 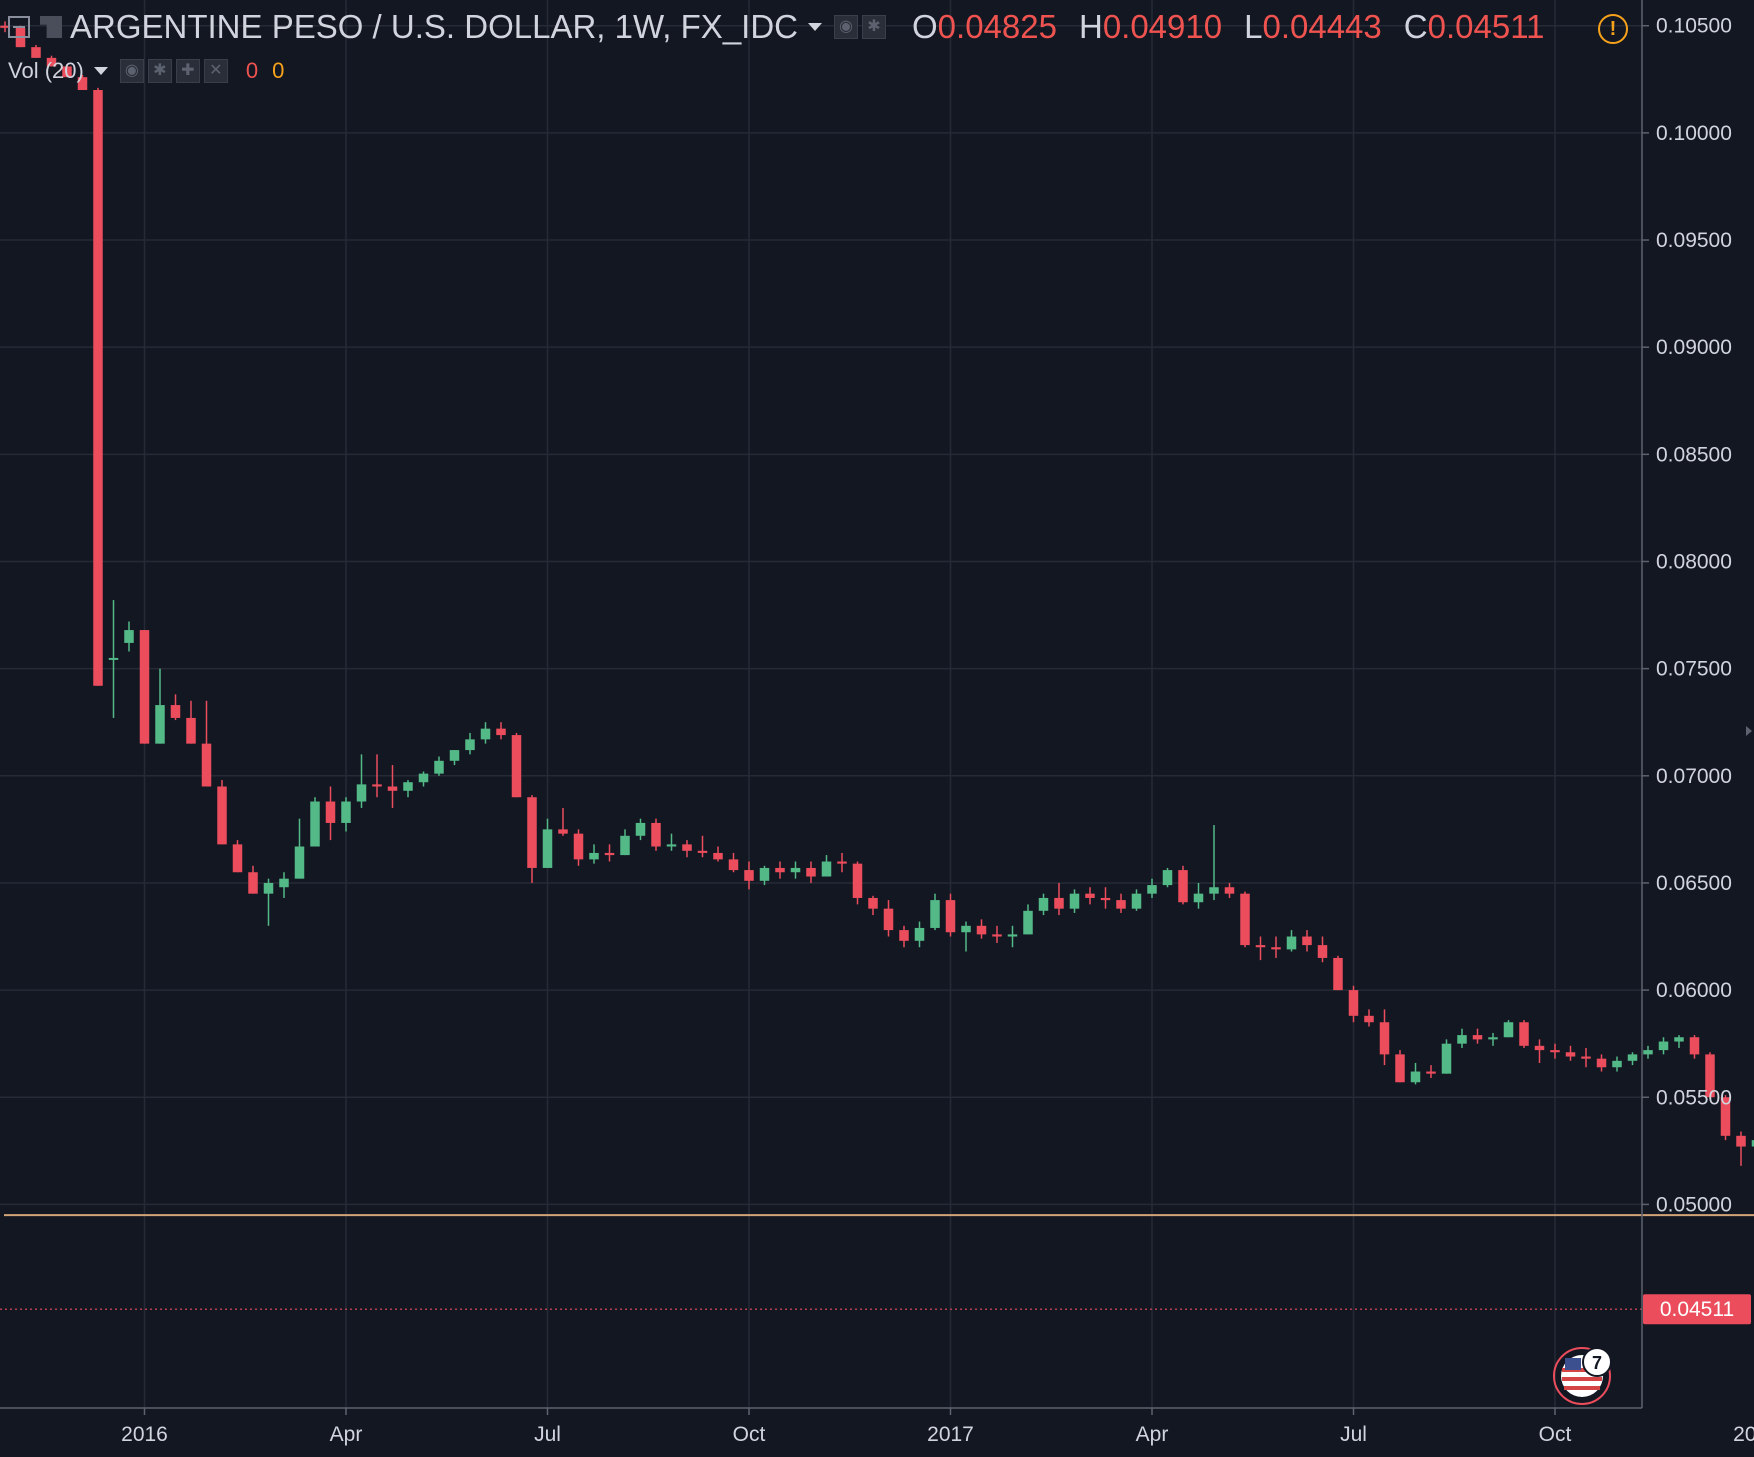 What do you see at coordinates (1743, 1434) in the screenshot?
I see `x-tick-label: 2018` at bounding box center [1743, 1434].